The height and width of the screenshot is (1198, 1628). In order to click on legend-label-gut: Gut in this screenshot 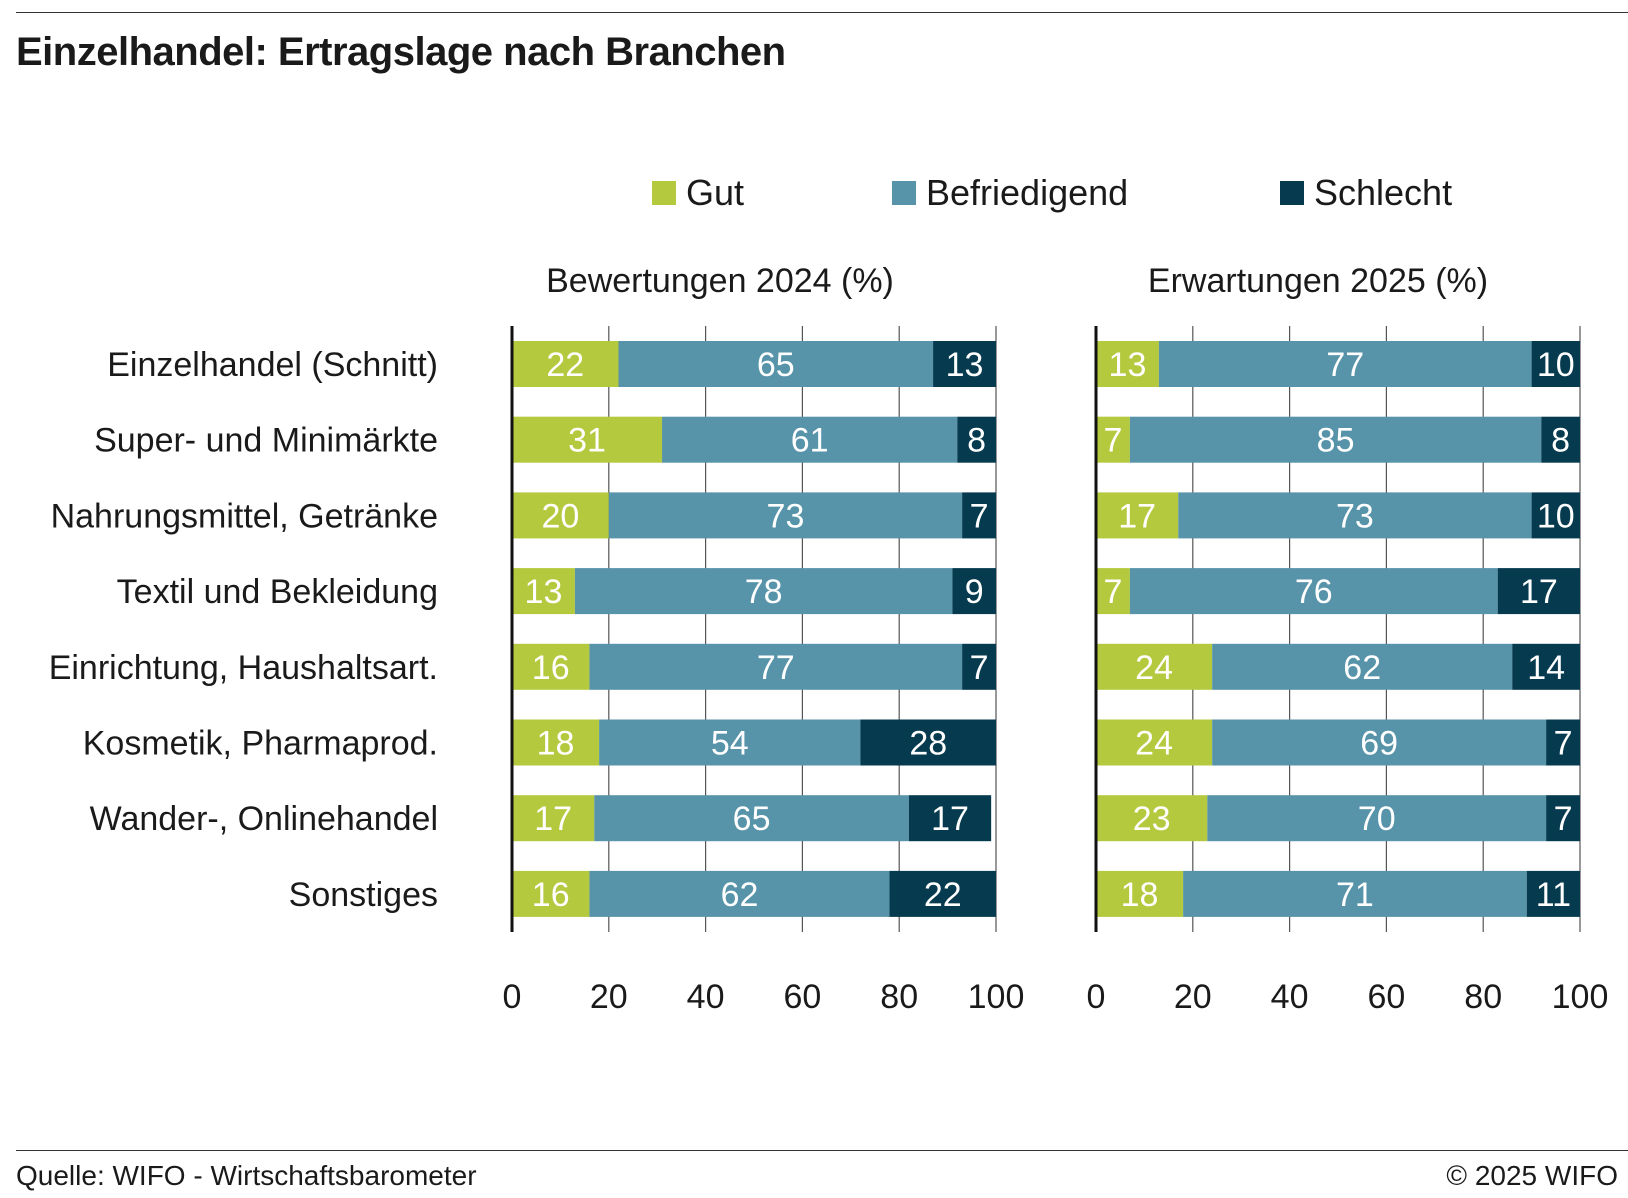, I will do `click(715, 192)`.